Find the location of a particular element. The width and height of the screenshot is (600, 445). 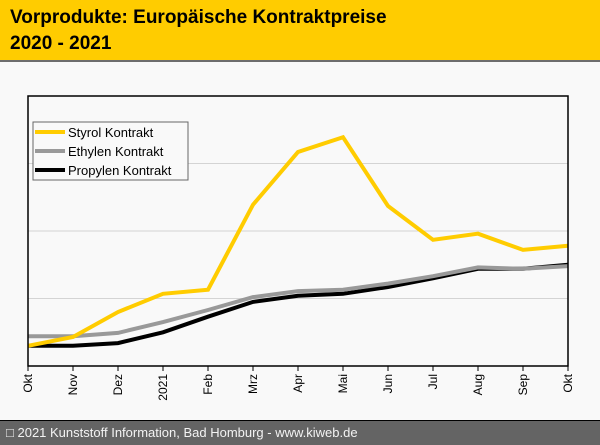

x-tick-label: Jun is located at coordinates (388, 383).